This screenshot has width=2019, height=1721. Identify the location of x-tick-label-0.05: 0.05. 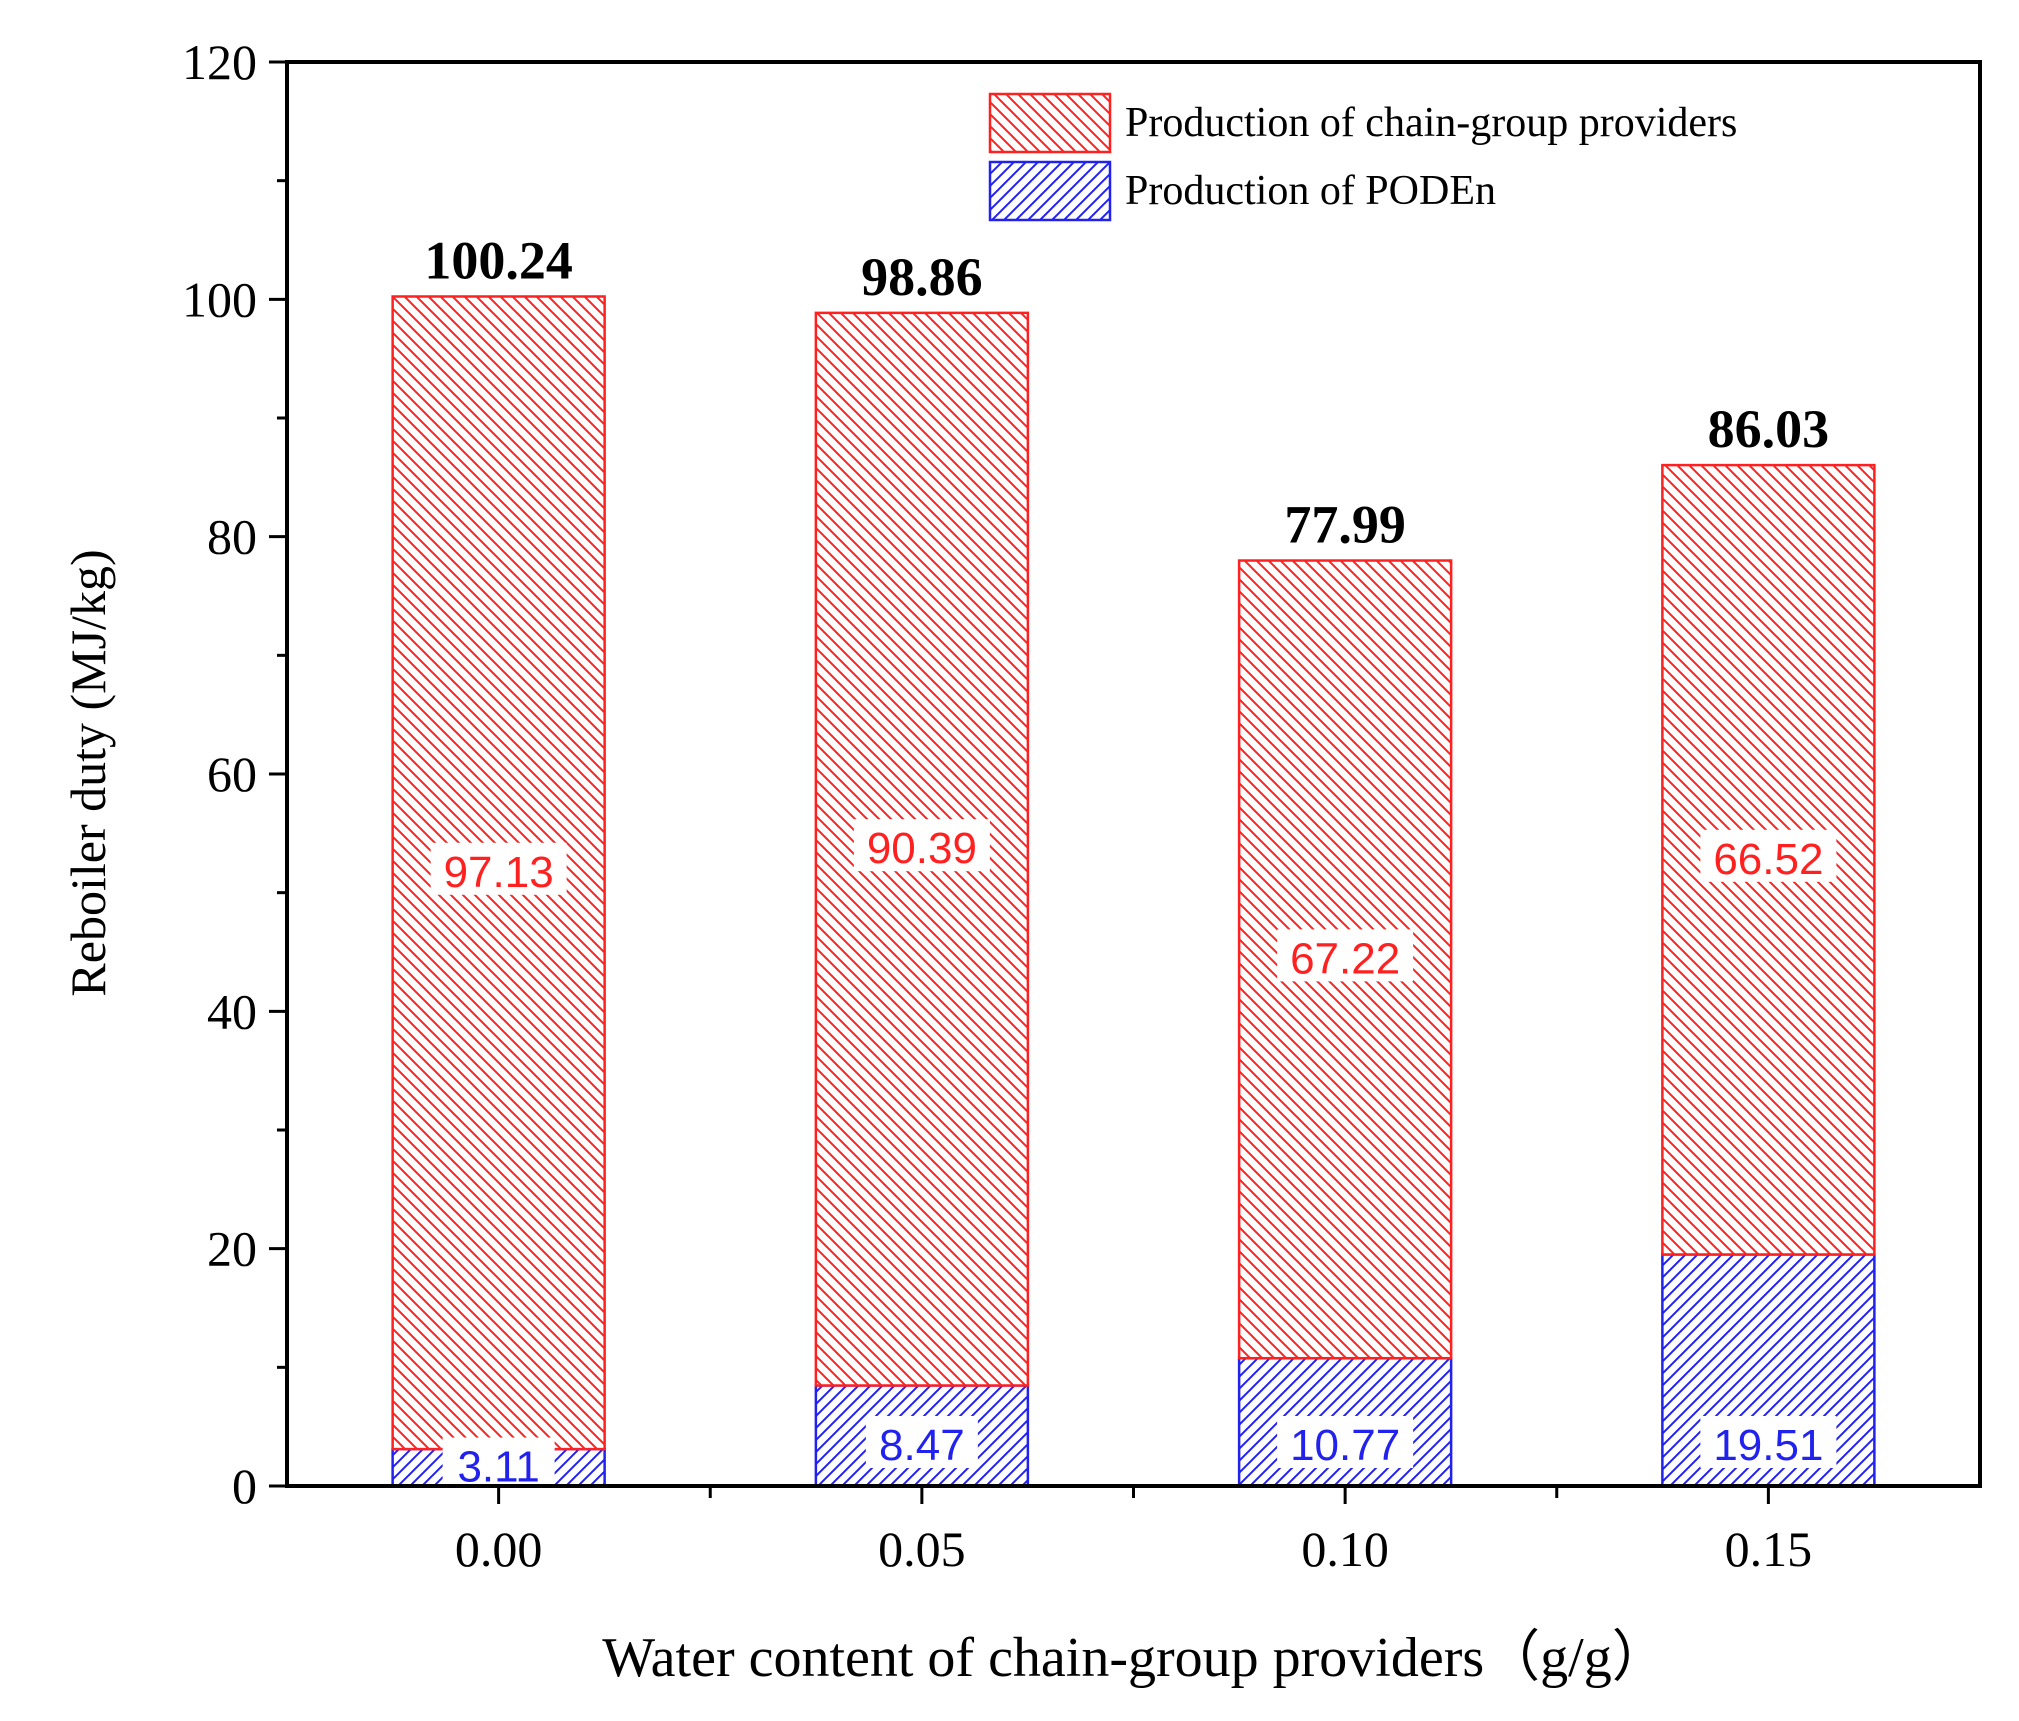
(922, 1549).